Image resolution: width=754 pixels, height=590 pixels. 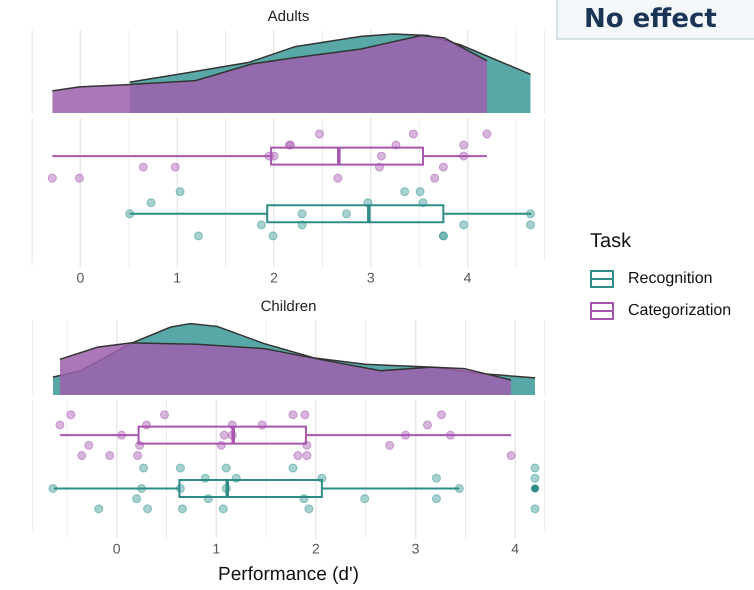 I want to click on legend-title: Task, so click(x=611, y=241).